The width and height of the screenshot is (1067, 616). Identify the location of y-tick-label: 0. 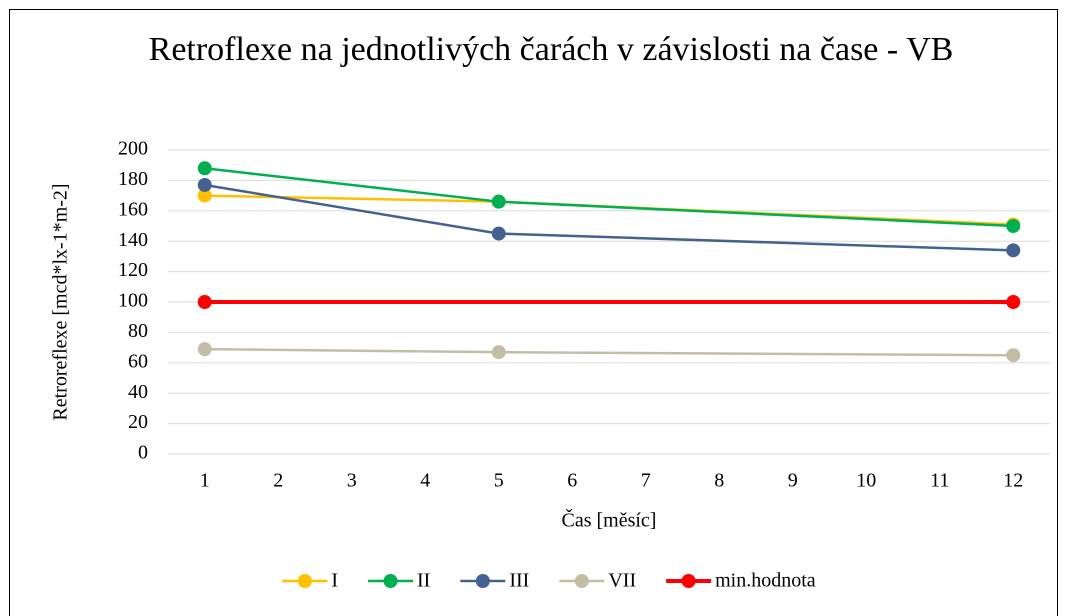
(143, 453).